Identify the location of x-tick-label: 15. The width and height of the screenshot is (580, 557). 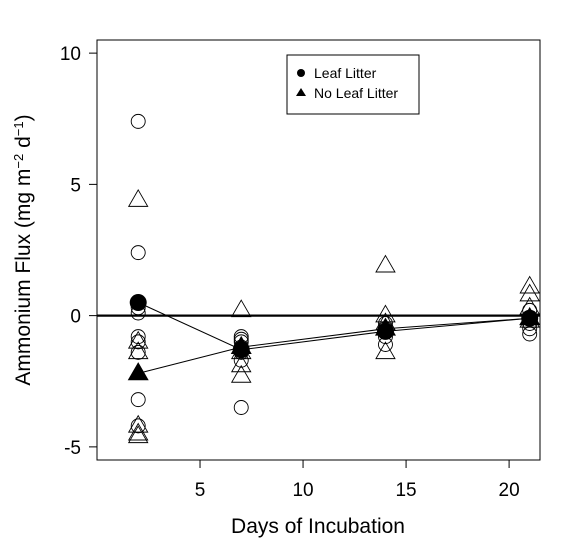
(405, 490).